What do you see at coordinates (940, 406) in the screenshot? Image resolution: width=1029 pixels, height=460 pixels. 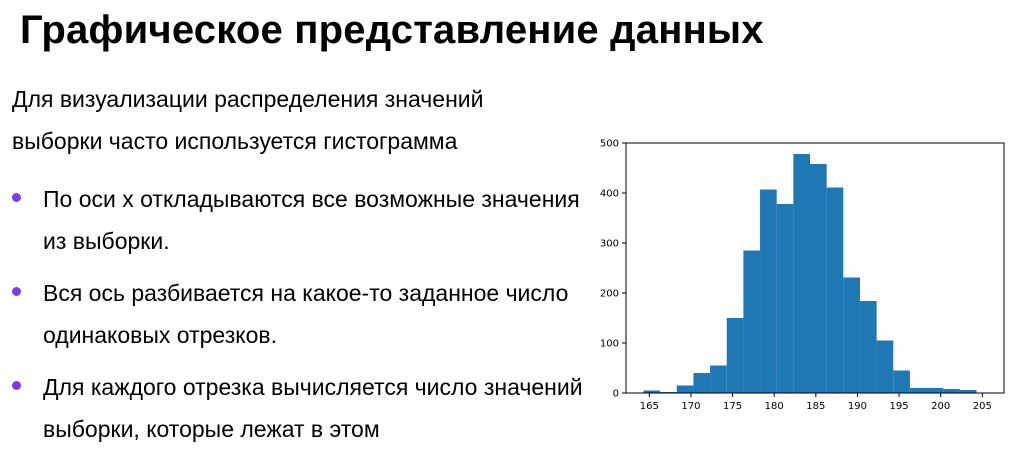 I see `x-tick-label-200: 200` at bounding box center [940, 406].